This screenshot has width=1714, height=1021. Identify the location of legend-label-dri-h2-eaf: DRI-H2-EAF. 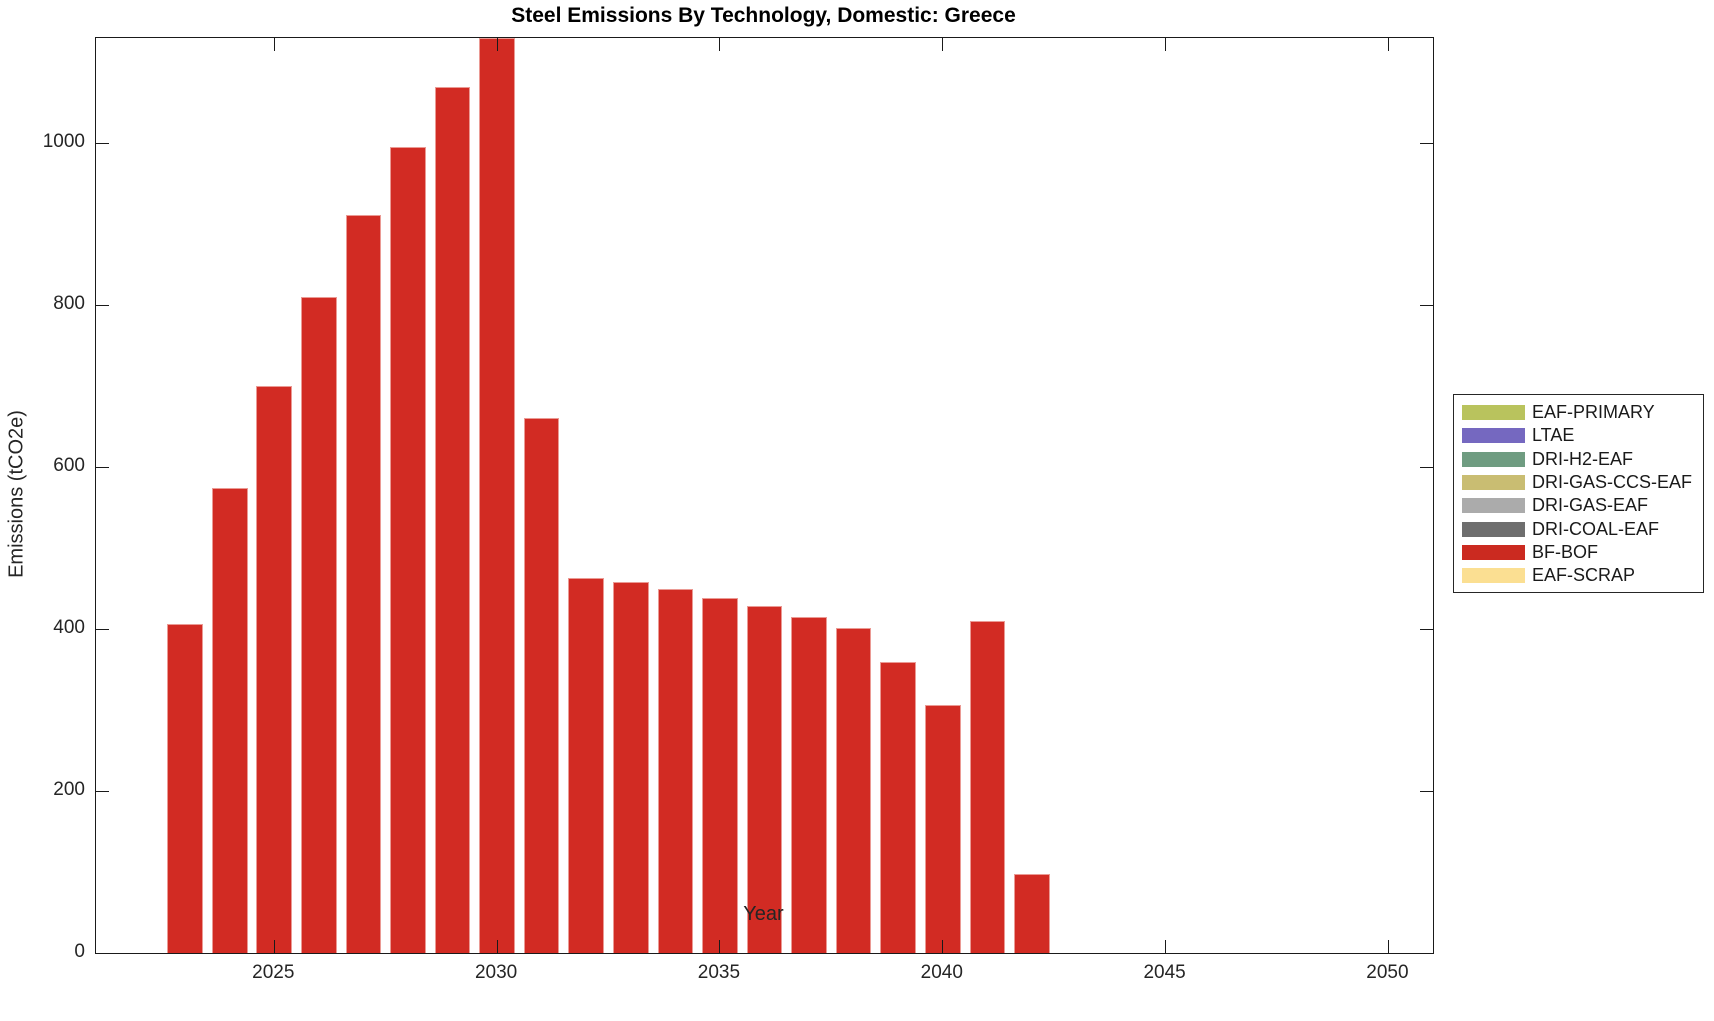
(1583, 458).